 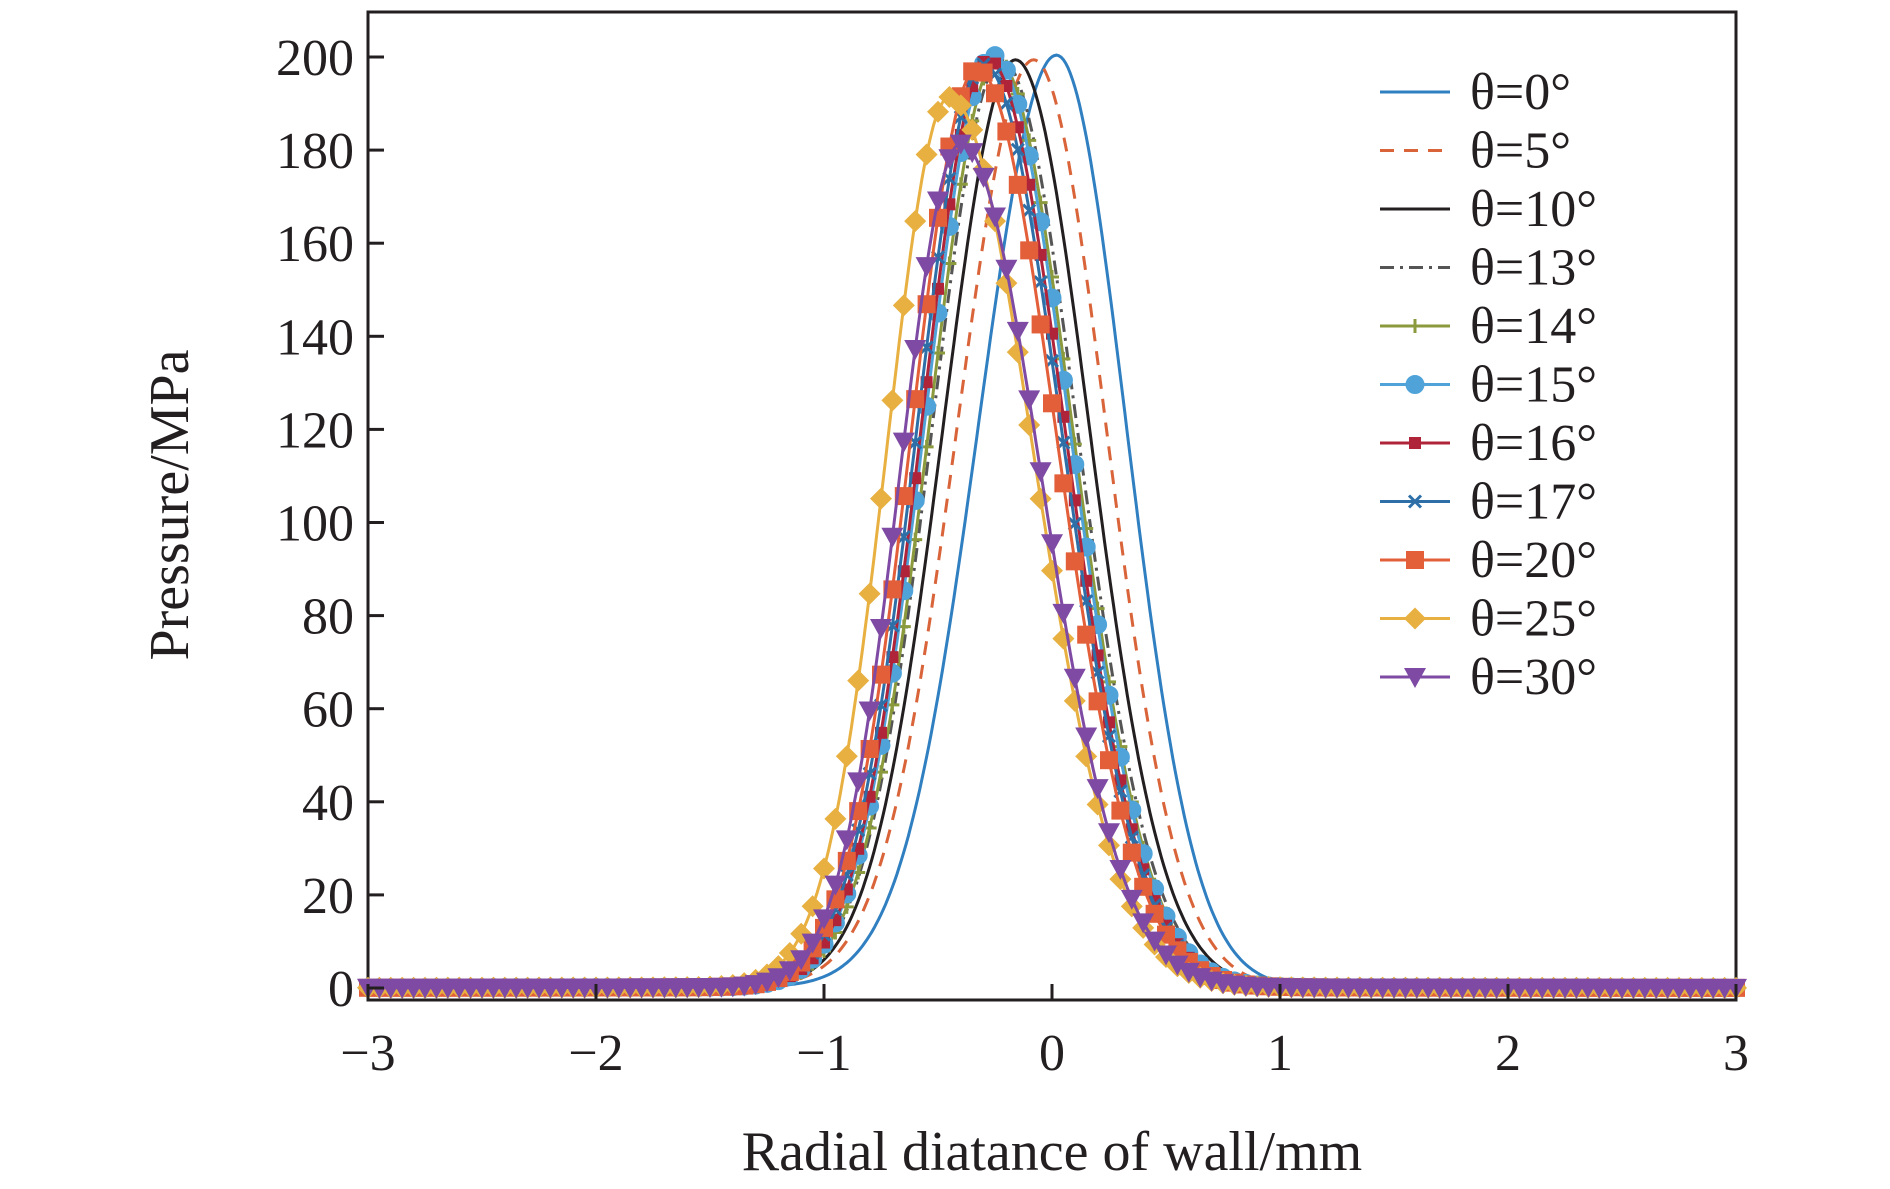 I want to click on legend-item-0: θ=0°, so click(x=1475, y=92).